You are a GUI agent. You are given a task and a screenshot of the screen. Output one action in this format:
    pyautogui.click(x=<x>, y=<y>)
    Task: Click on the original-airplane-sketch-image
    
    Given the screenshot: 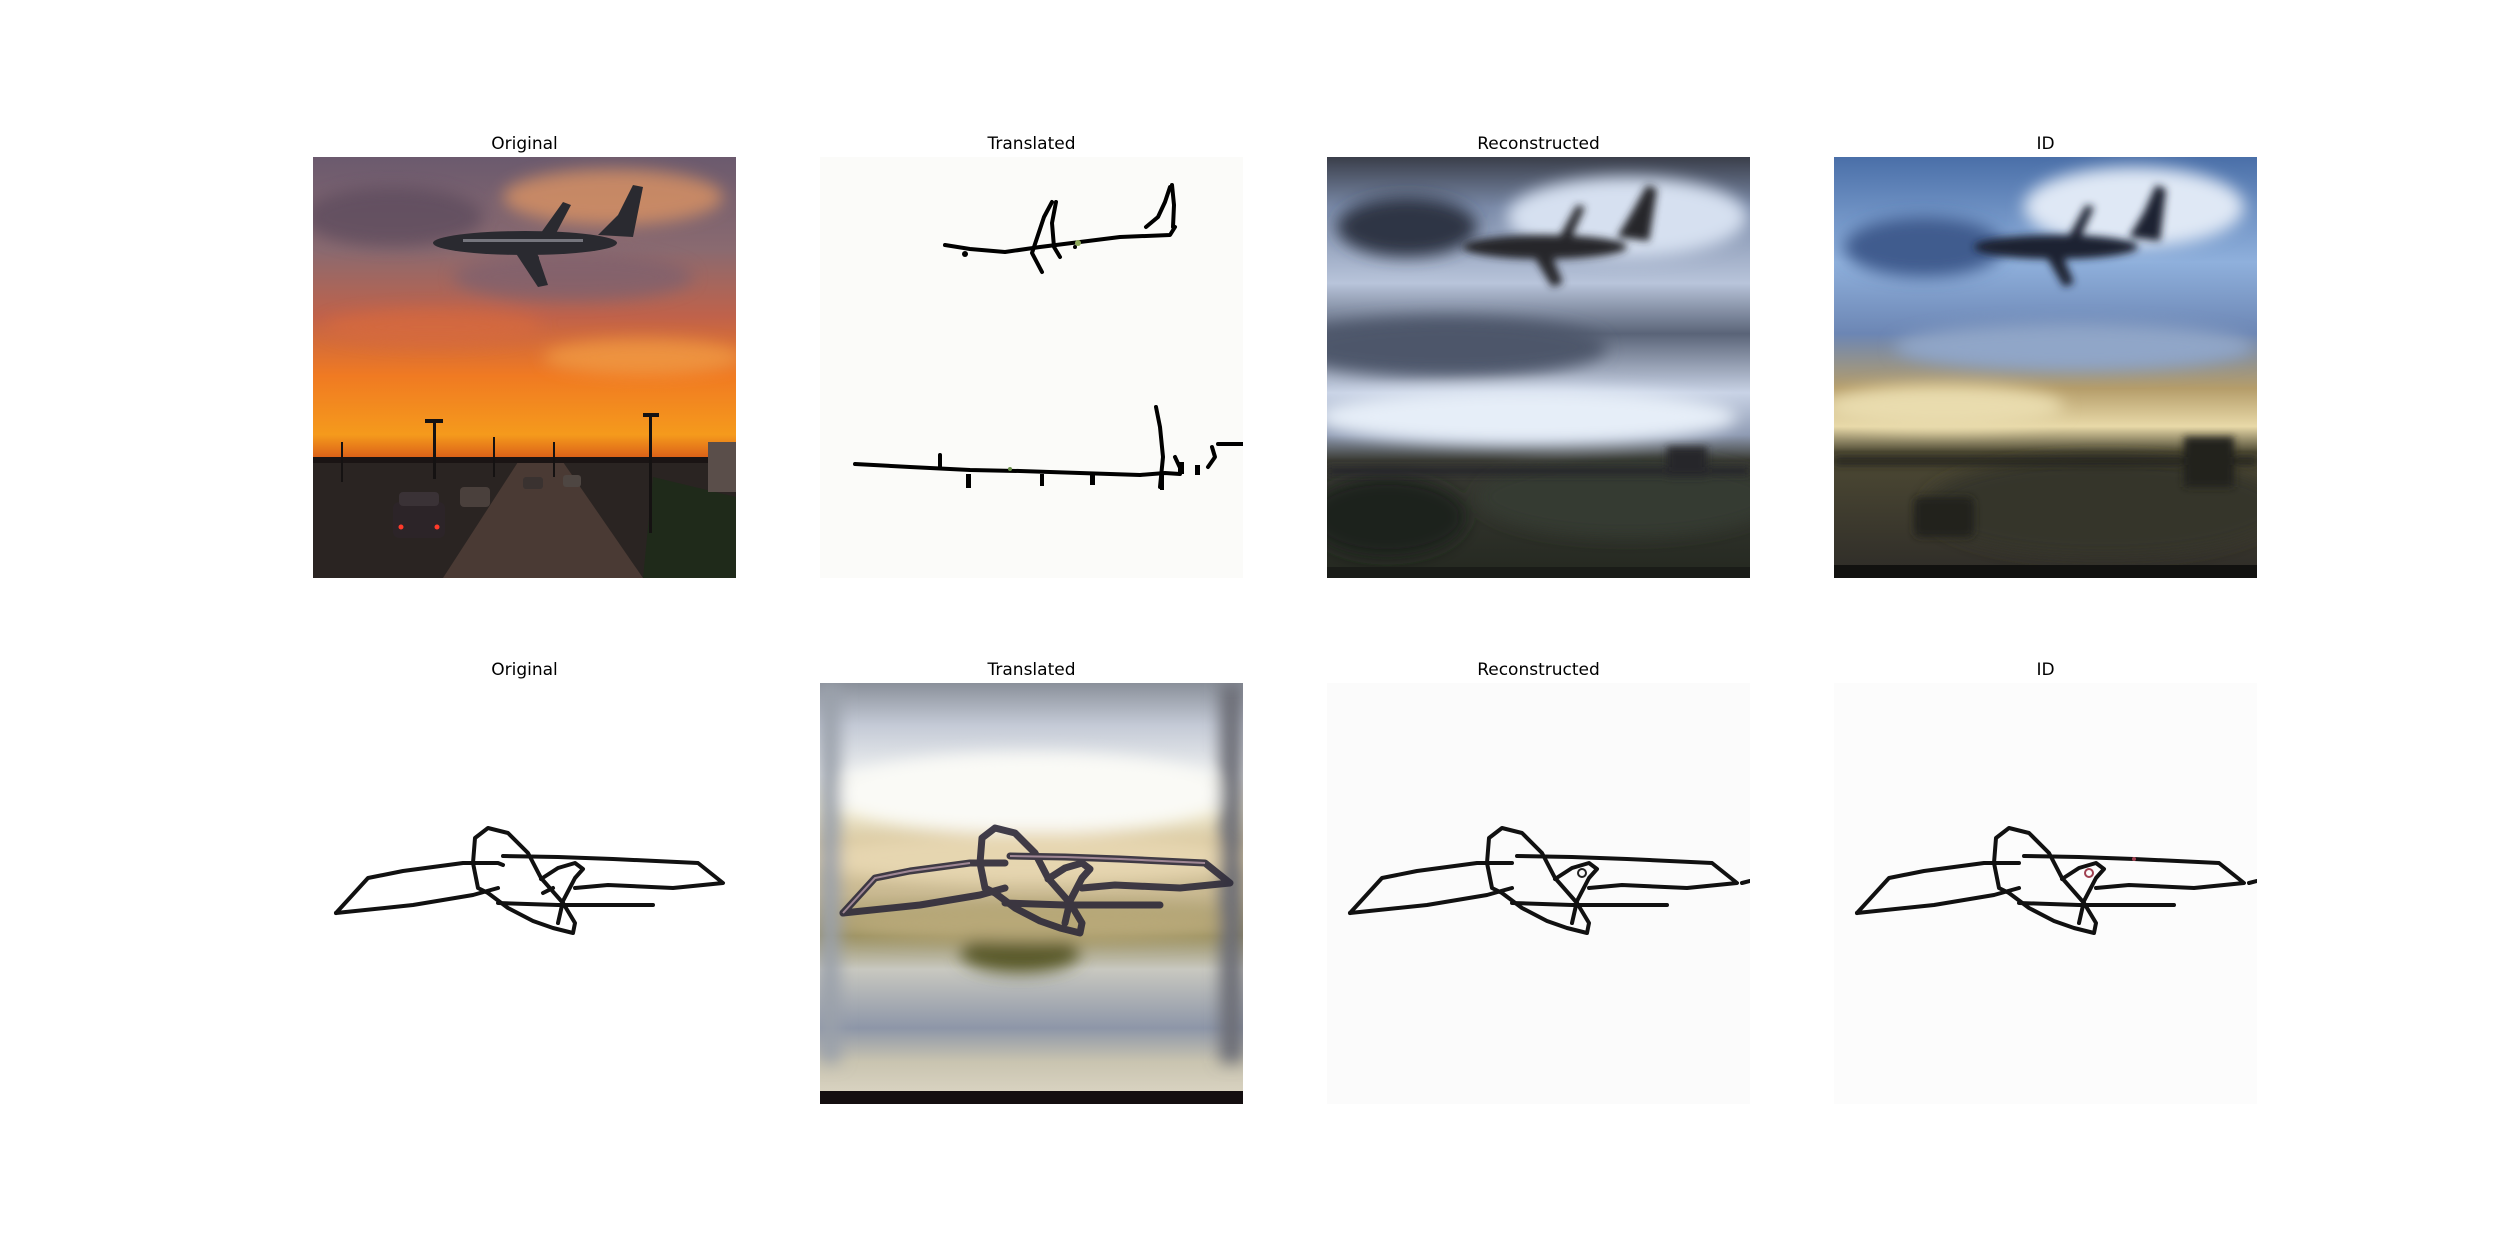 What is the action you would take?
    pyautogui.click(x=524, y=893)
    